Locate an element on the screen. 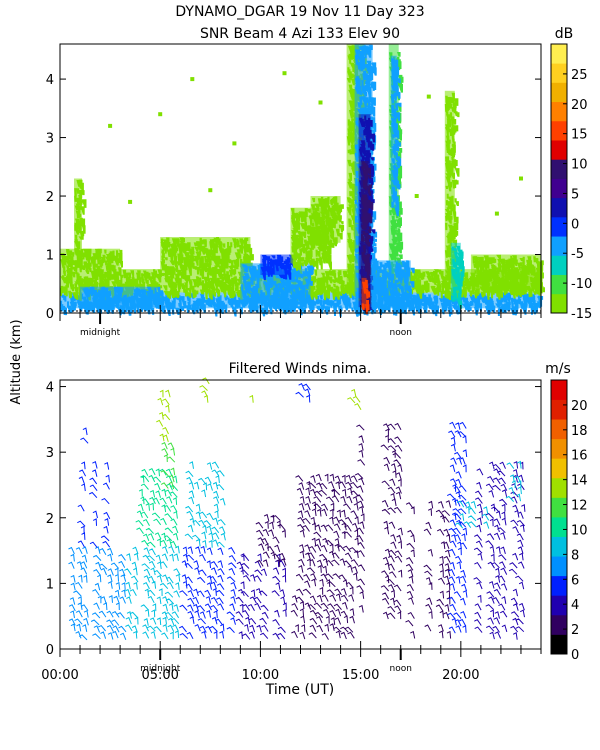 The image size is (600, 750). wind-colorbar-frame is located at coordinates (559, 517).